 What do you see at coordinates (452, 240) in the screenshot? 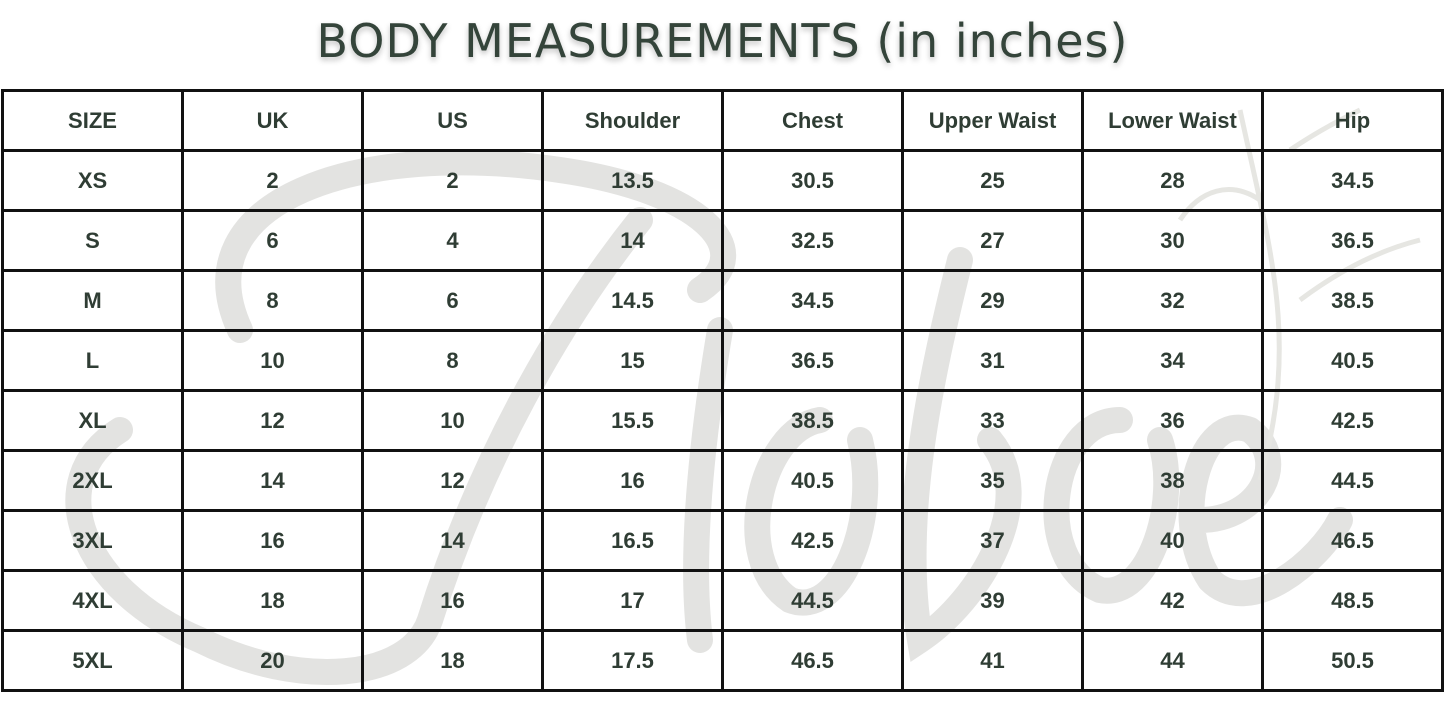
I see `table-cell: 4` at bounding box center [452, 240].